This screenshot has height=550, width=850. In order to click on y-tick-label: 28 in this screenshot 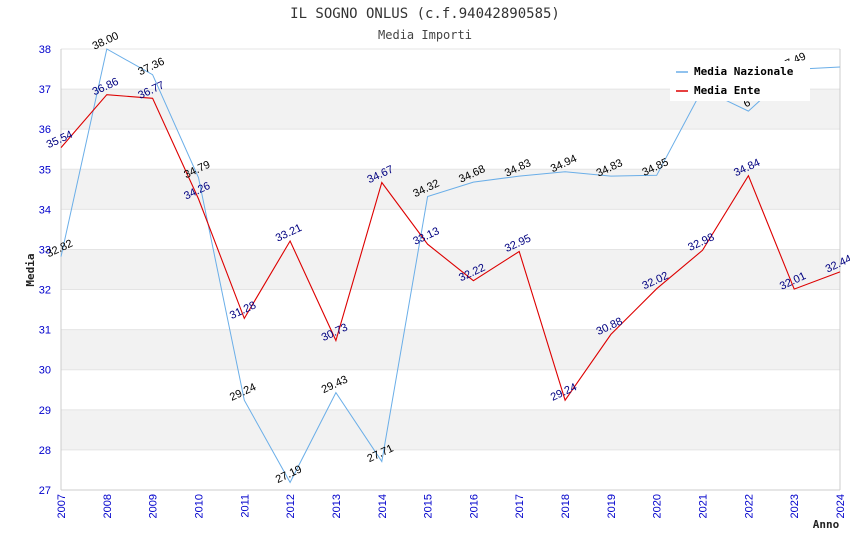, I will do `click(45, 451)`.